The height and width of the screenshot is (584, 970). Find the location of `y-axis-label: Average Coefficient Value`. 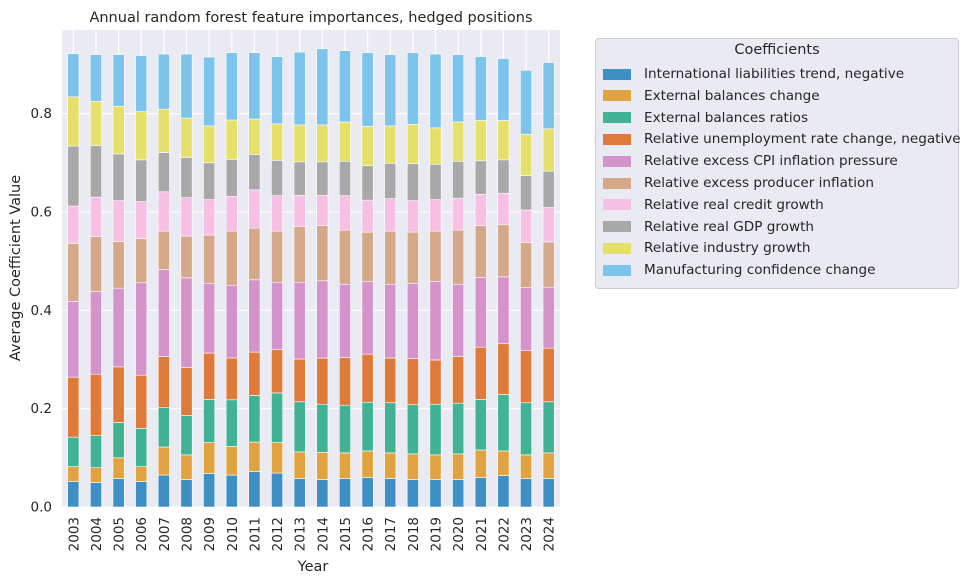

y-axis-label: Average Coefficient Value is located at coordinates (16, 268).